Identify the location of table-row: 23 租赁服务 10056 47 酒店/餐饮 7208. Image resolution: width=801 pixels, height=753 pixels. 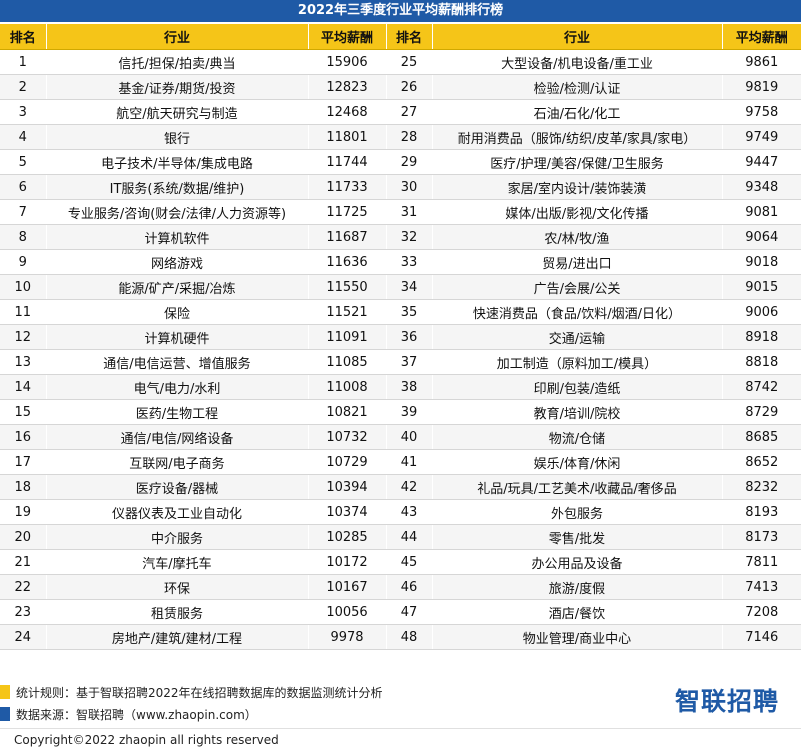
(400, 612).